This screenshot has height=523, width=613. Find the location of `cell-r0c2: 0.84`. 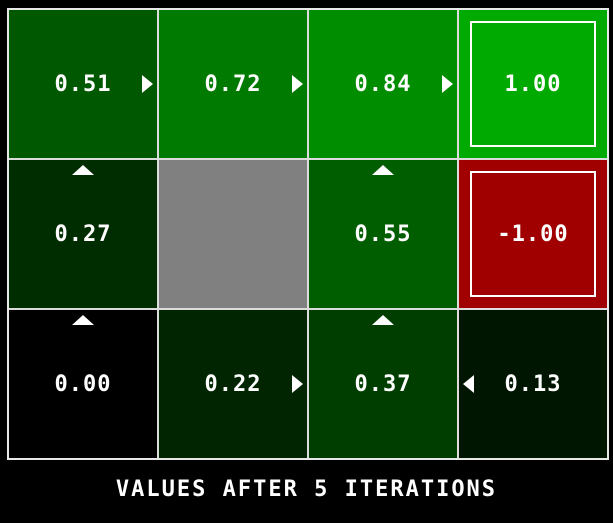

cell-r0c2: 0.84 is located at coordinates (383, 84).